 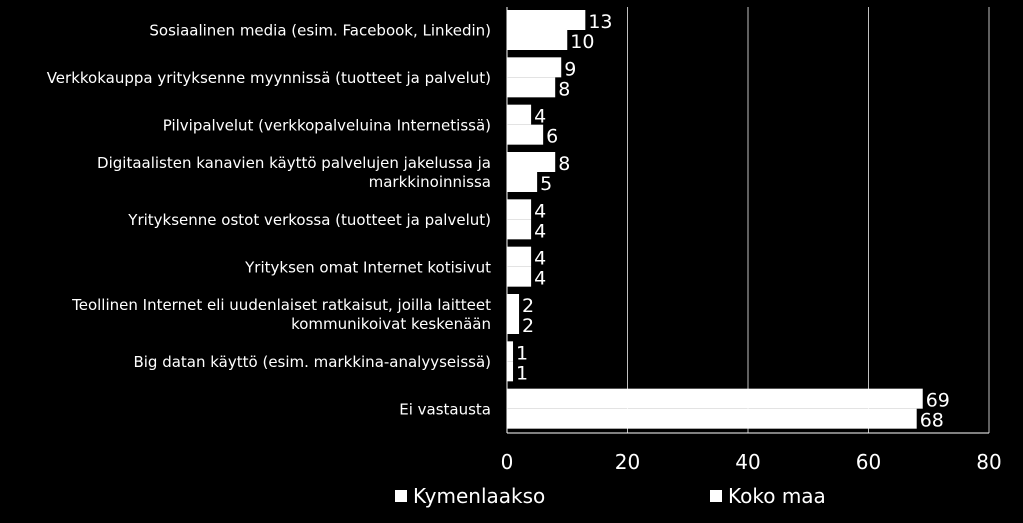 What do you see at coordinates (582, 42) in the screenshot?
I see `data-label-koko-maa-0: 10` at bounding box center [582, 42].